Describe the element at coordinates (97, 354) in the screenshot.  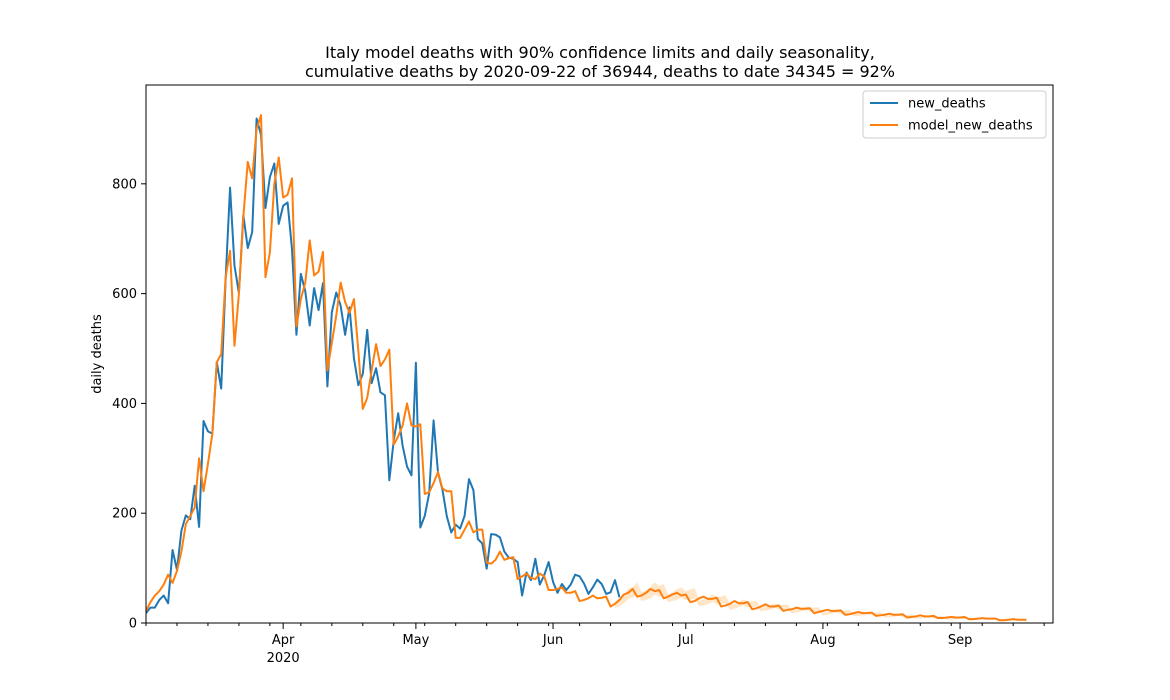
I see `y-axis-label: daily deaths` at that location.